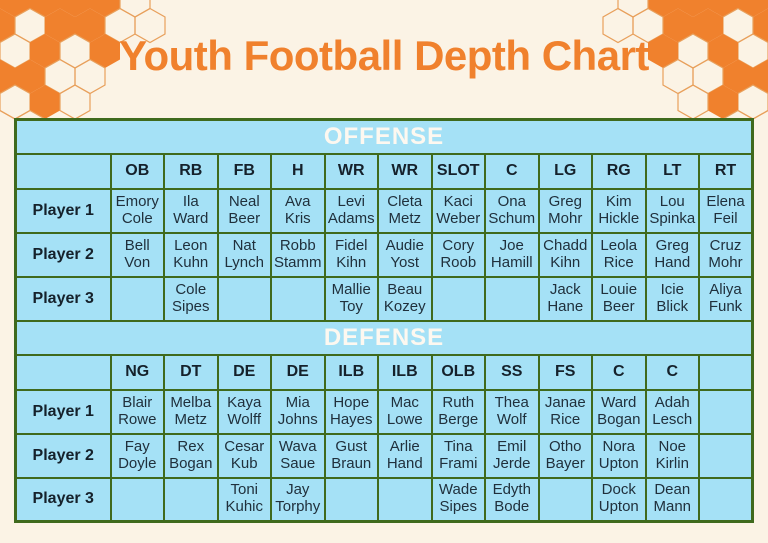  What do you see at coordinates (351, 254) in the screenshot?
I see `player-cell-offense-2-4: Fidel Kihn` at bounding box center [351, 254].